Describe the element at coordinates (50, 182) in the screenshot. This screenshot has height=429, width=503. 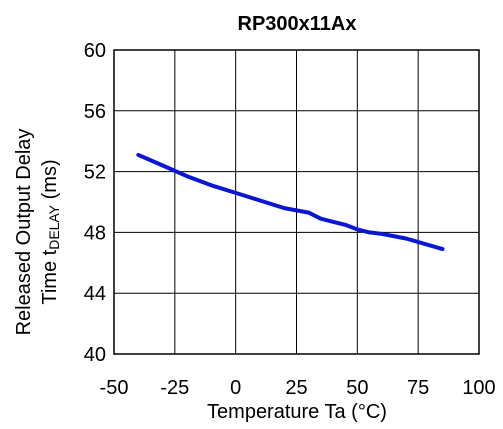
I see `y-axis-label-suffix: (ms)` at that location.